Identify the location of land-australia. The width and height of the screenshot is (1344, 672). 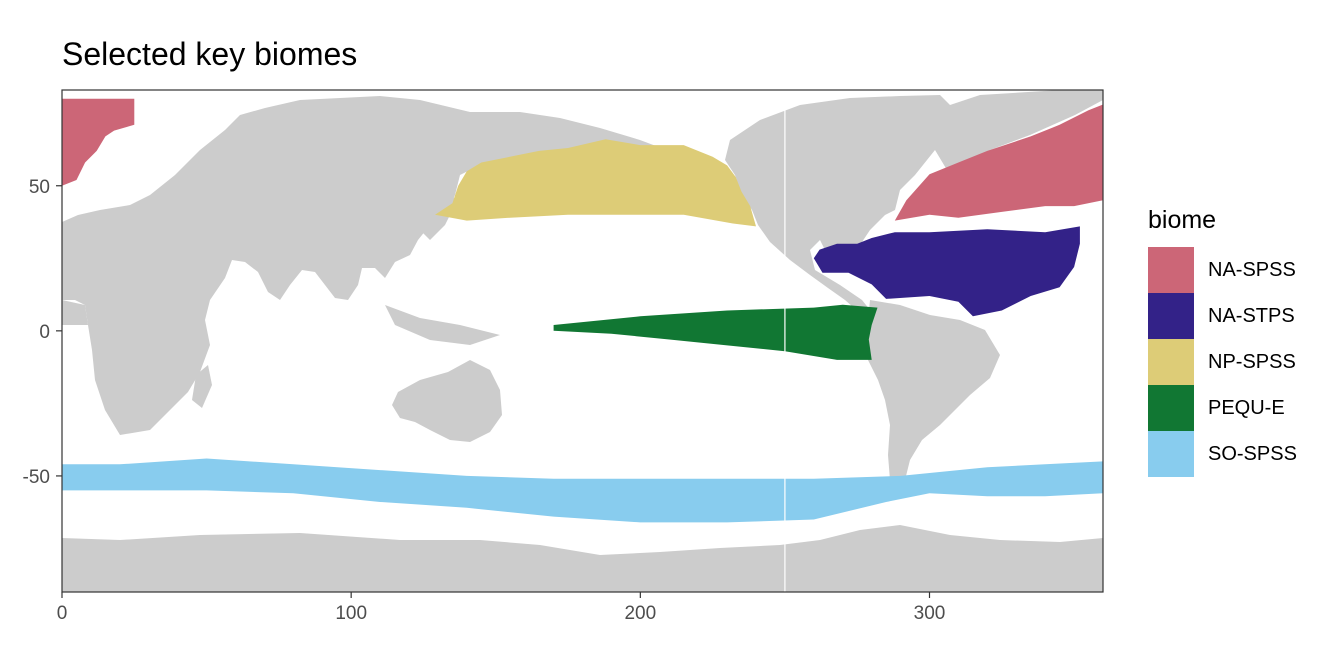
(447, 401).